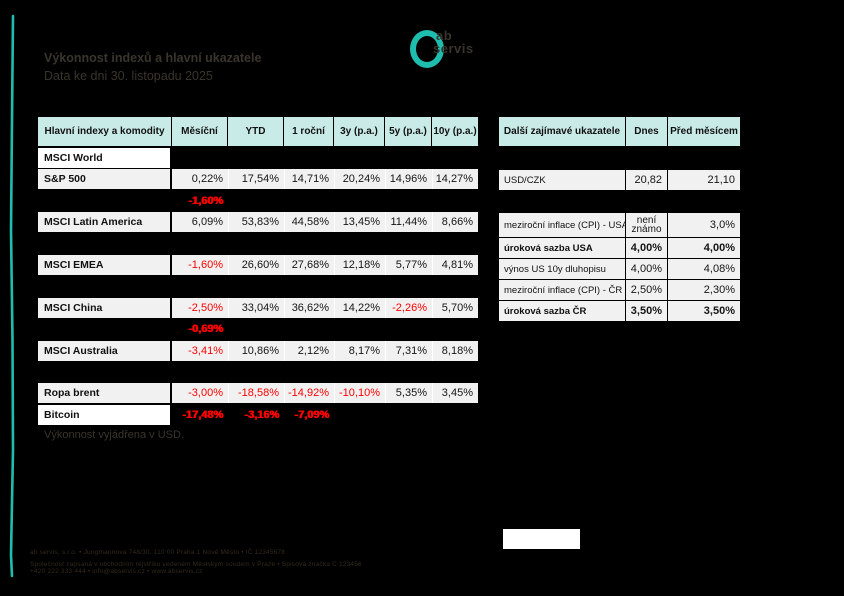  Describe the element at coordinates (455, 222) in the screenshot. I see `value-cell: 8,66%` at that location.